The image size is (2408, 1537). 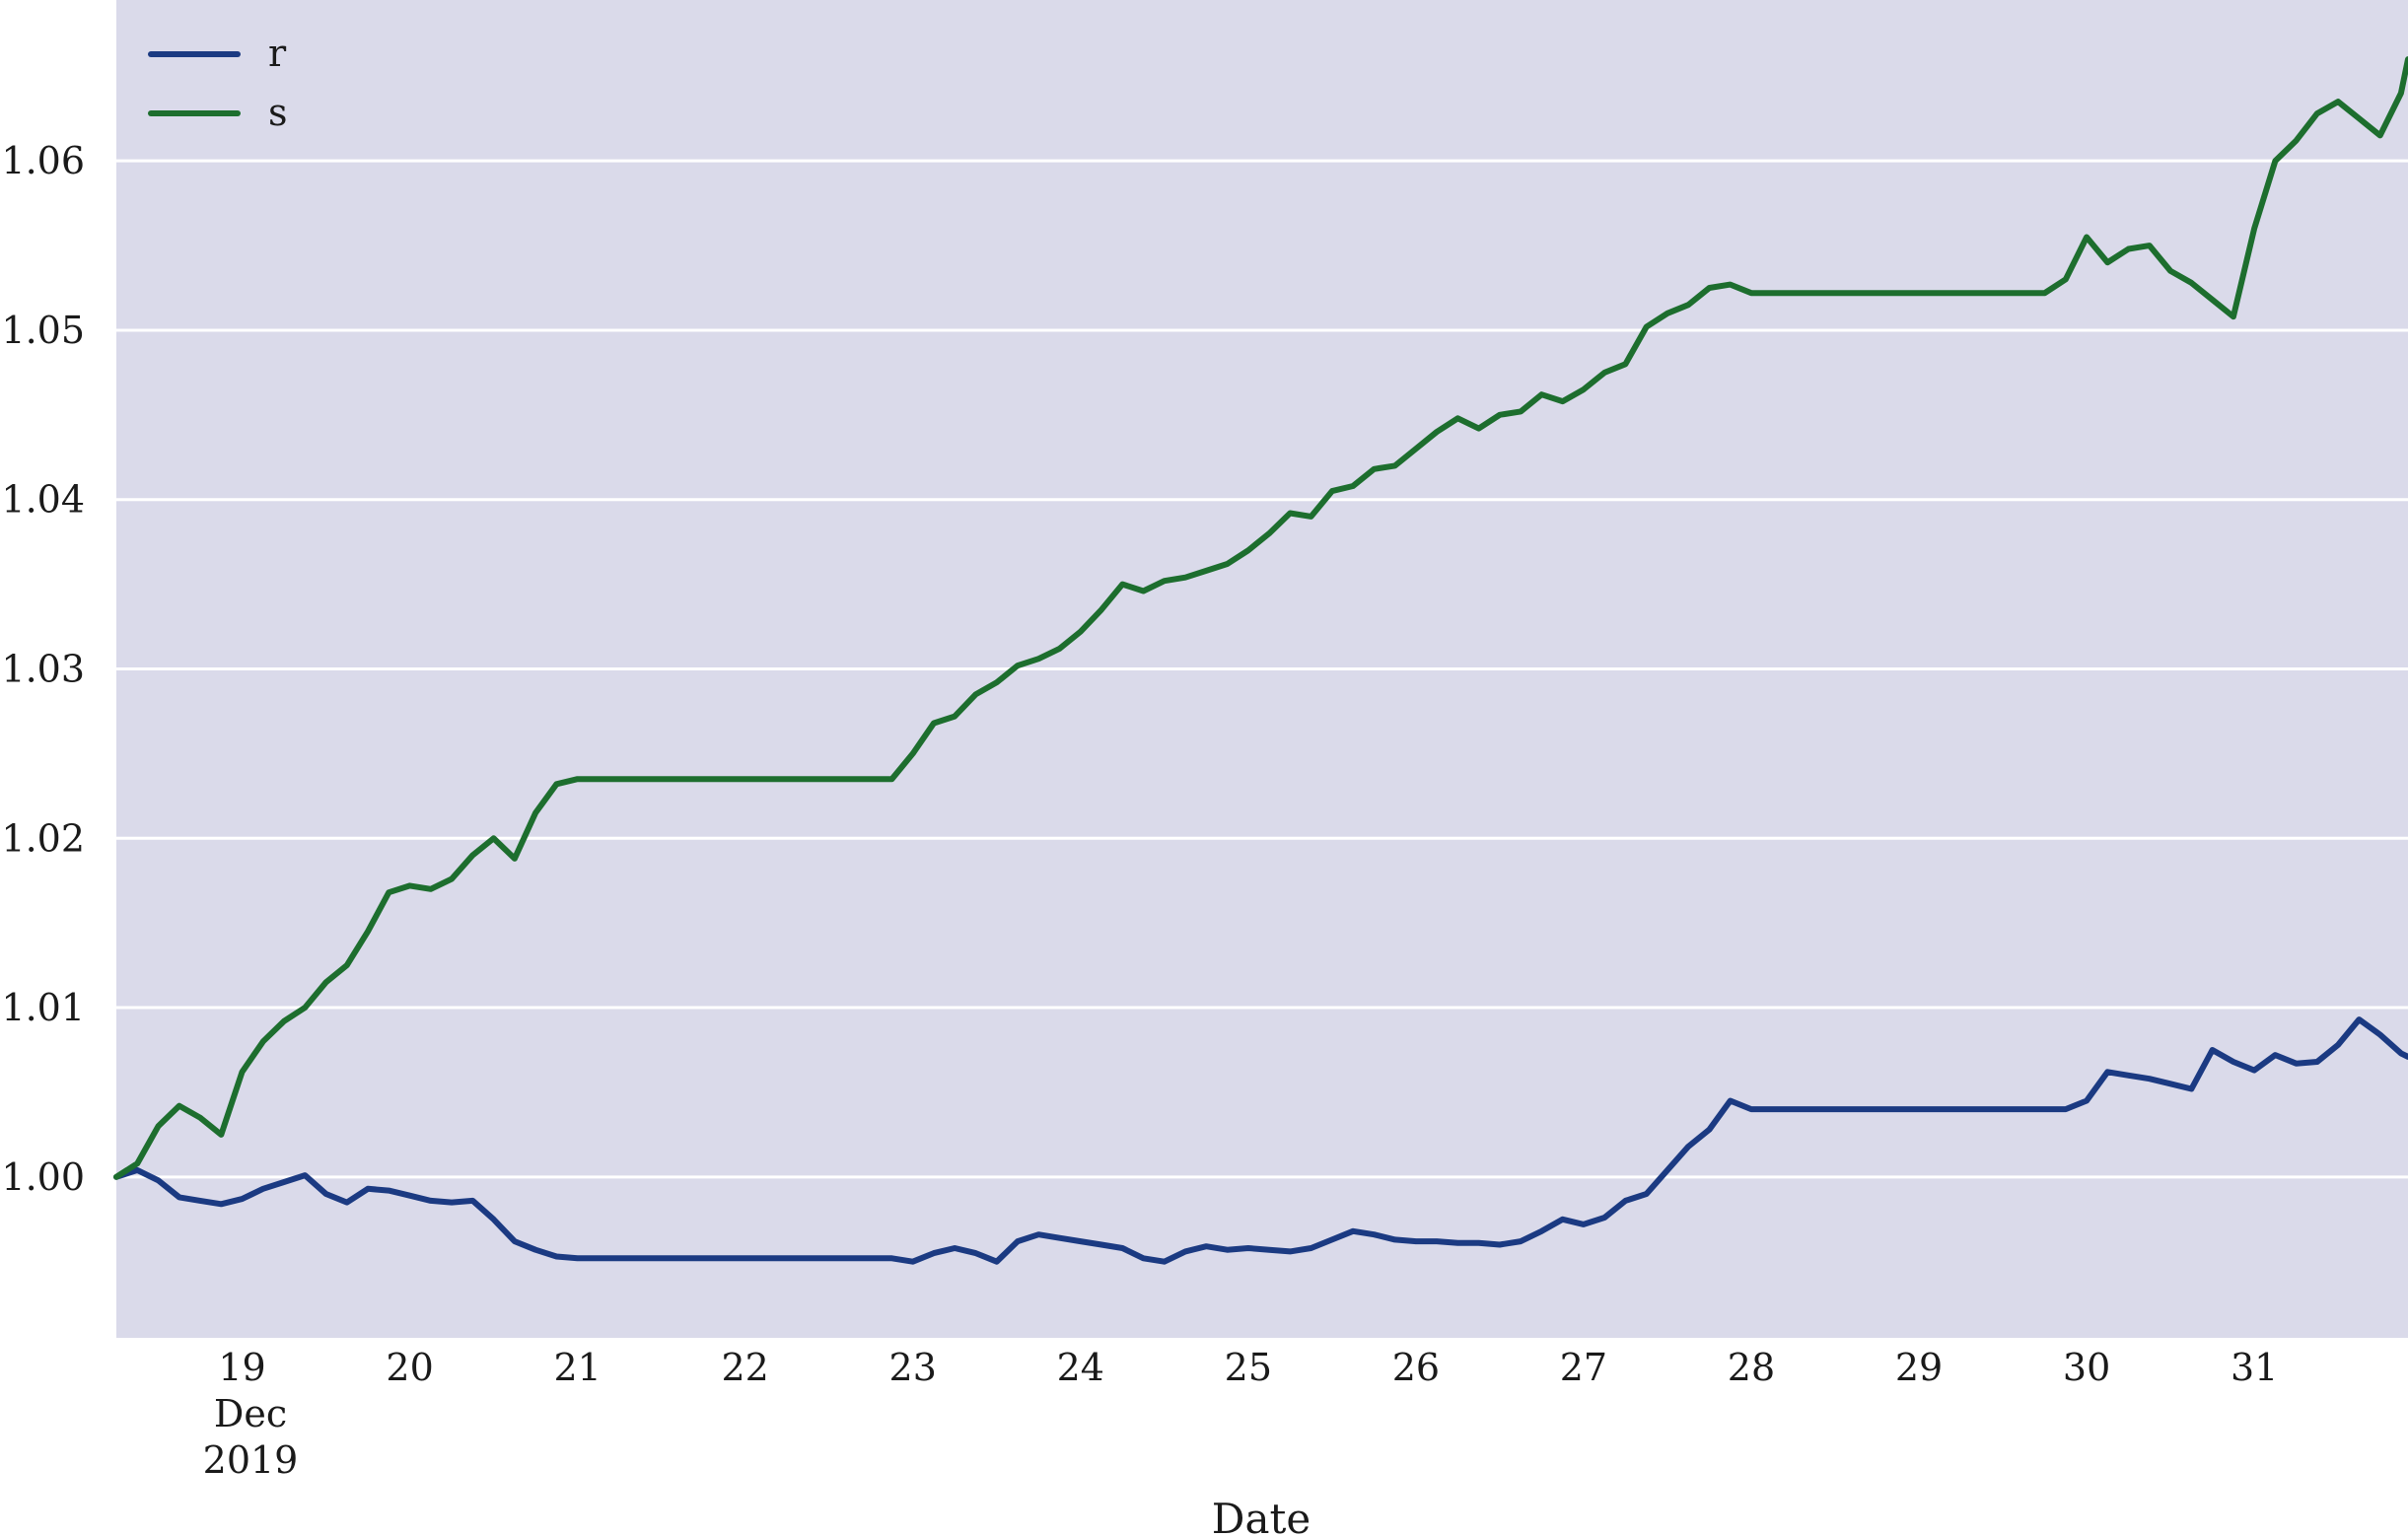 What do you see at coordinates (1416, 1368) in the screenshot?
I see `x-tick-label: 26` at bounding box center [1416, 1368].